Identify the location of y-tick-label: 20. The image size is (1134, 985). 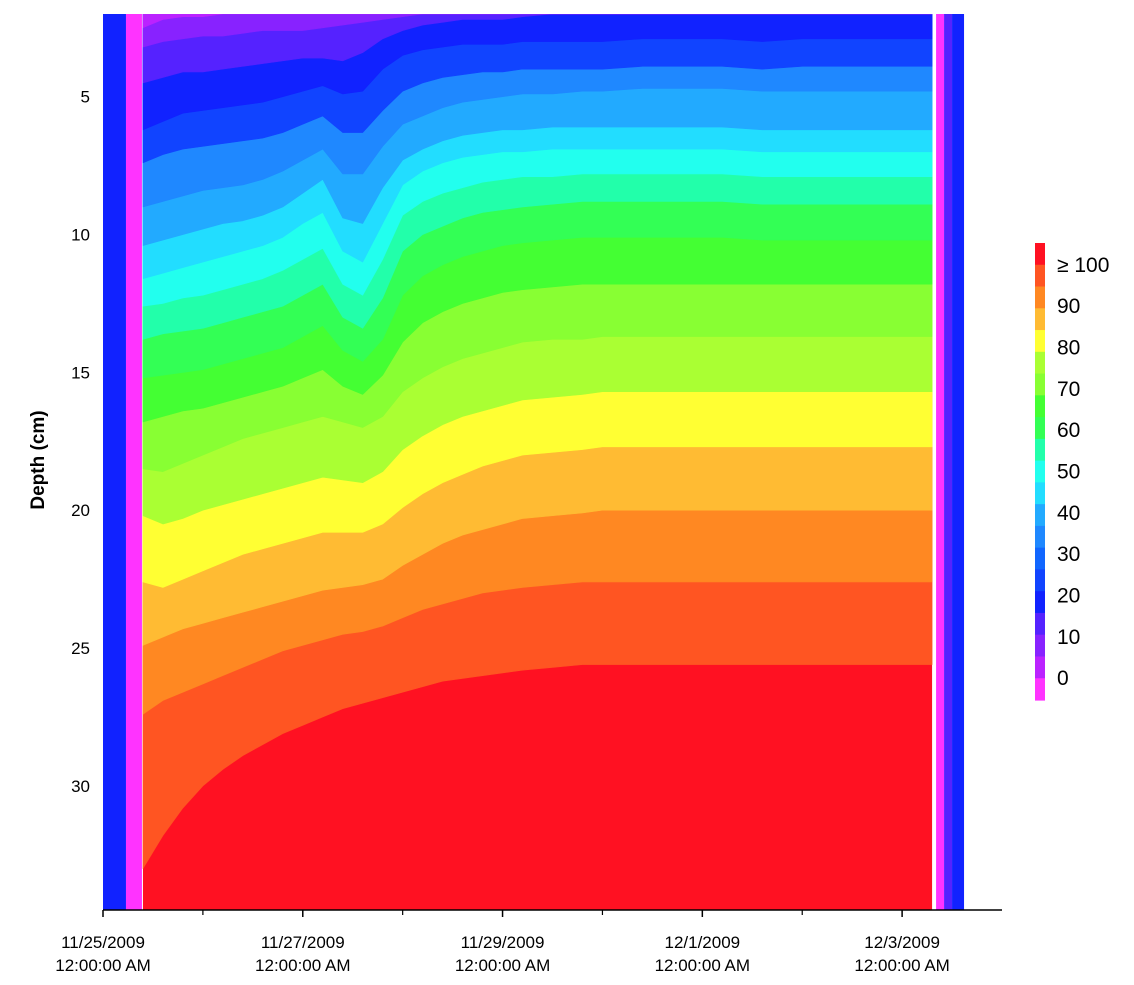
(80, 510).